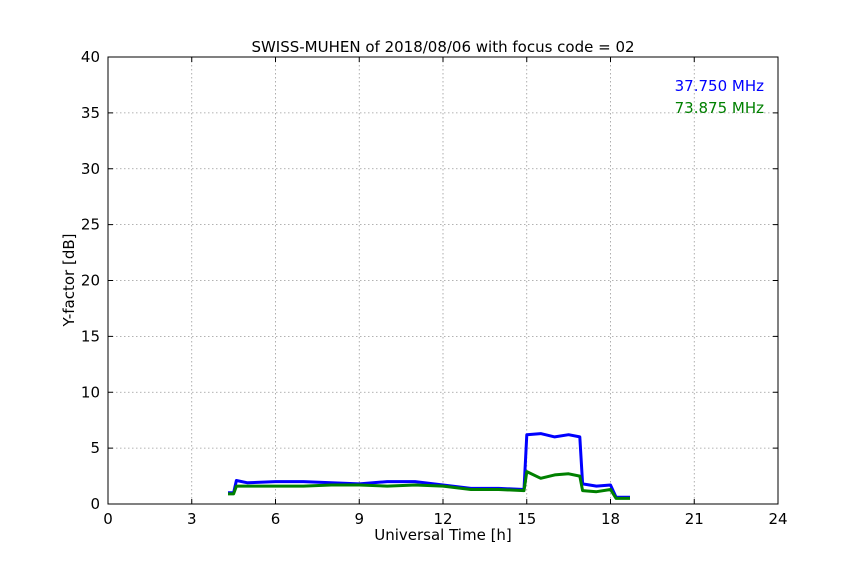 The height and width of the screenshot is (576, 864). What do you see at coordinates (777, 519) in the screenshot?
I see `x-tick-label: 24` at bounding box center [777, 519].